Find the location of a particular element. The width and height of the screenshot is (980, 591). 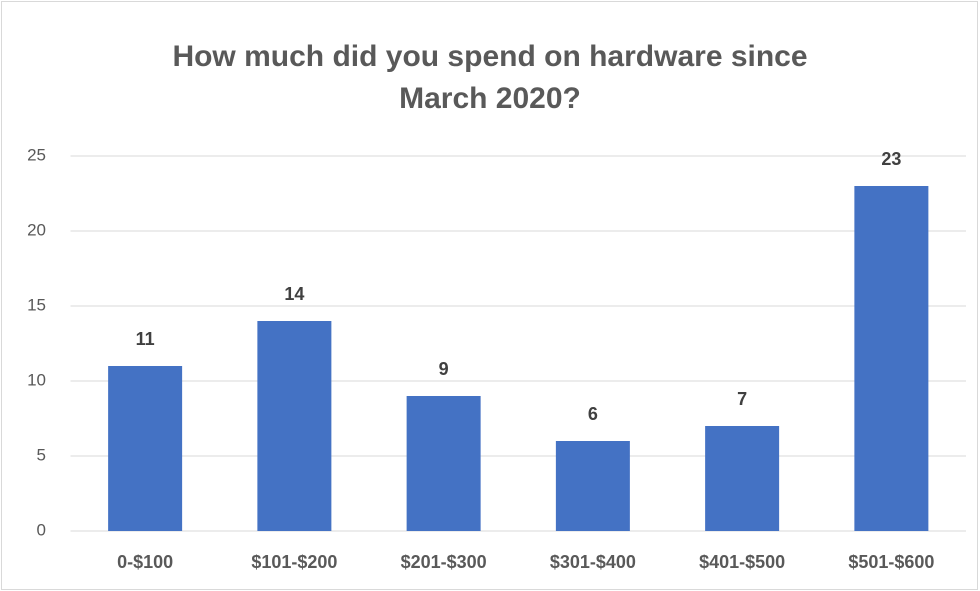

x-tick-label: $301-$400 is located at coordinates (593, 562).